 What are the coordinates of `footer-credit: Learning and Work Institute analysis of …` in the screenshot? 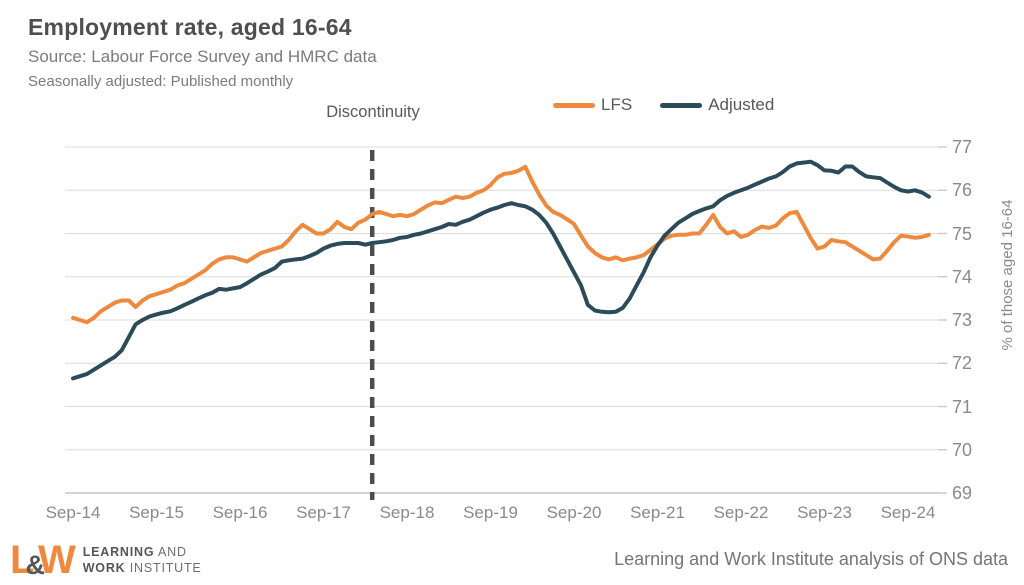 It's located at (811, 559).